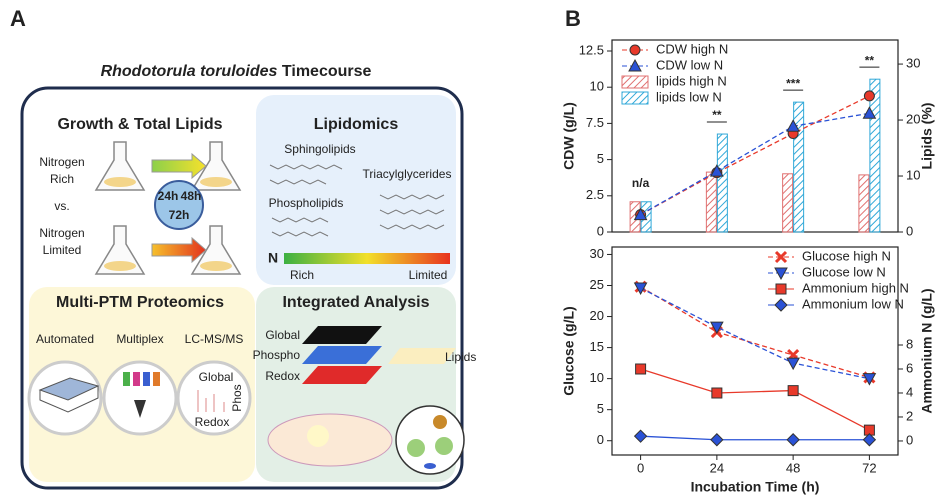 This screenshot has width=945, height=498. Describe the element at coordinates (689, 96) in the screenshot. I see `legend-label: lipids low N` at that location.